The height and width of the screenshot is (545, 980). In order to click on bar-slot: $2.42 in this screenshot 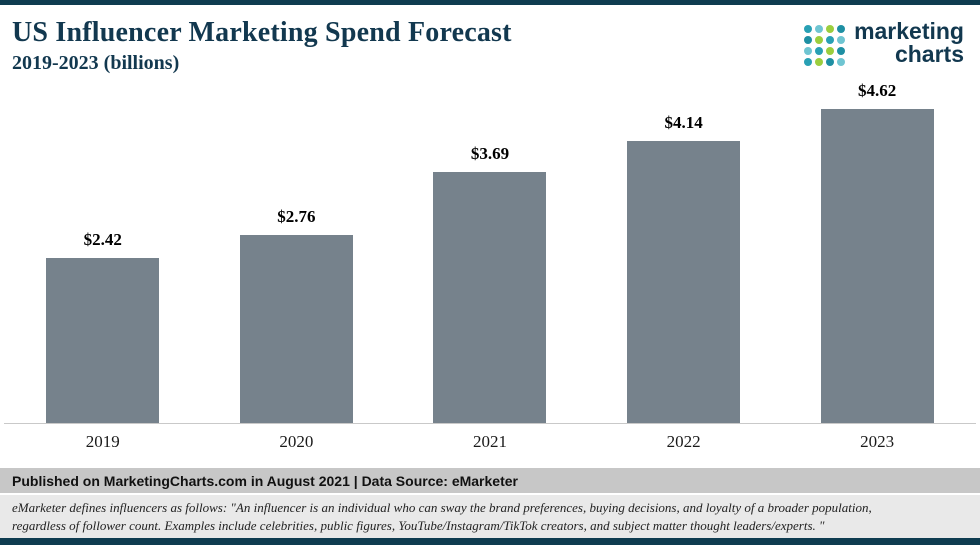, I will do `click(103, 253)`.